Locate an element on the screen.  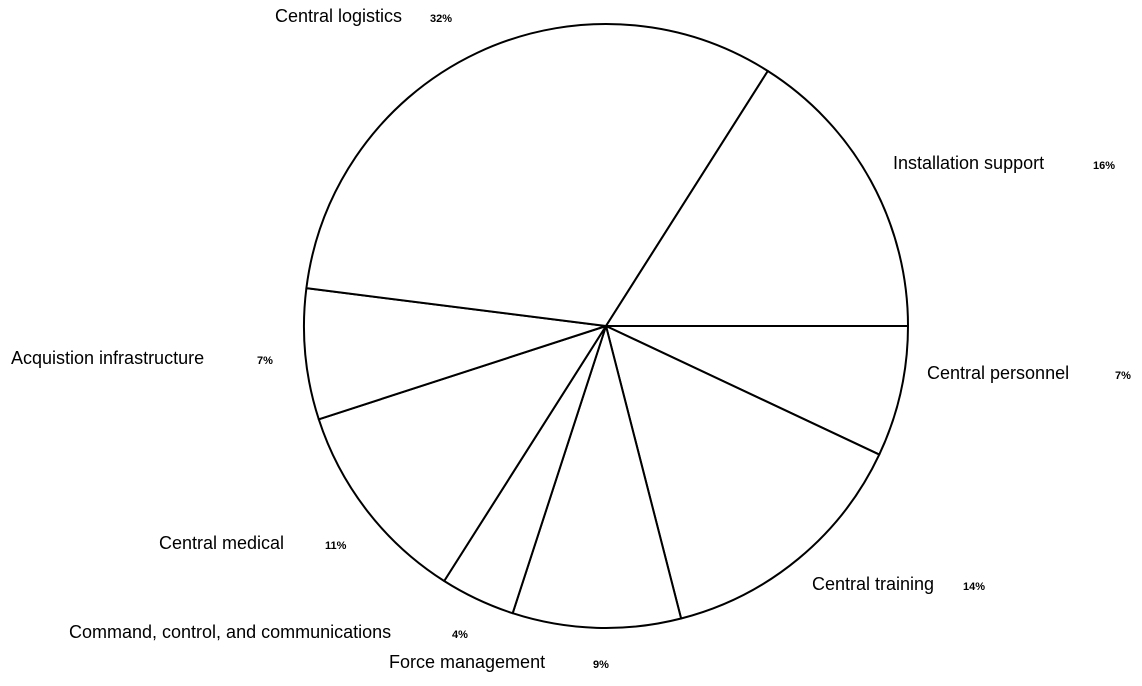
slice-label: Central personnel is located at coordinates (998, 373).